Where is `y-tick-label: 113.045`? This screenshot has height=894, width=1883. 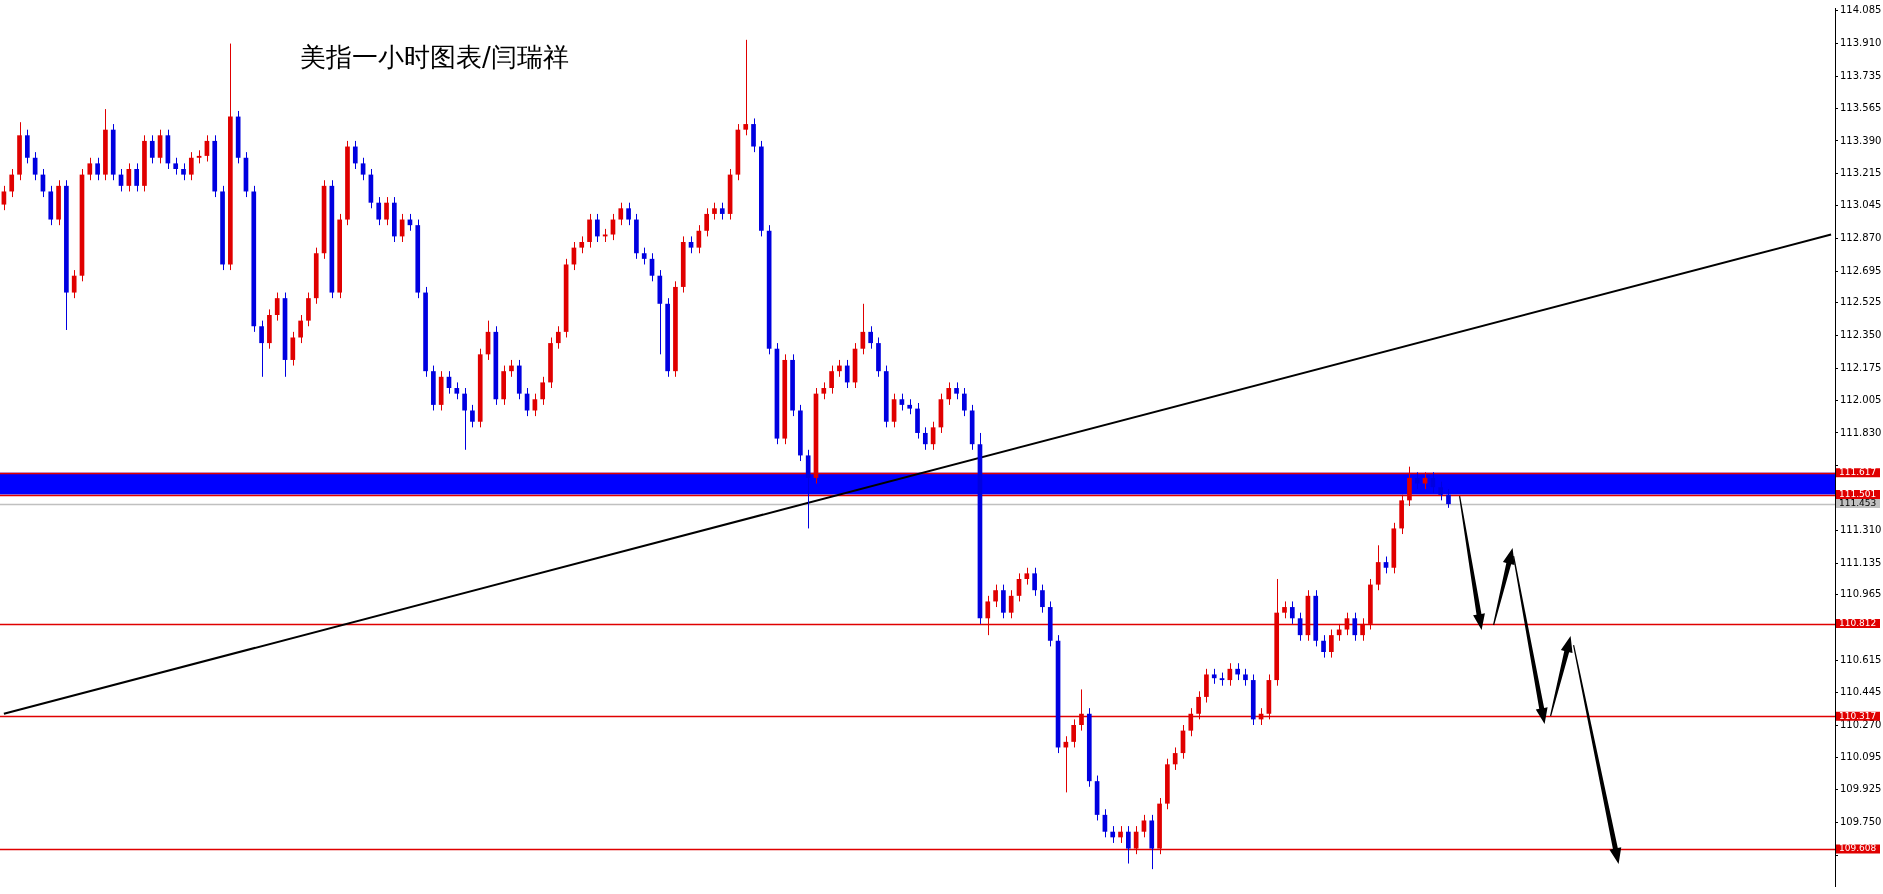
y-tick-label: 113.045 is located at coordinates (1861, 205).